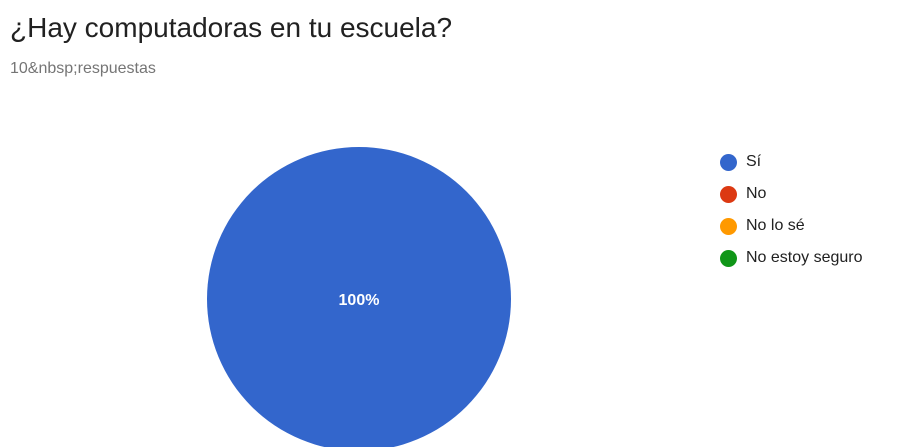  I want to click on legend-item-no-lo-se: No lo sé, so click(791, 226).